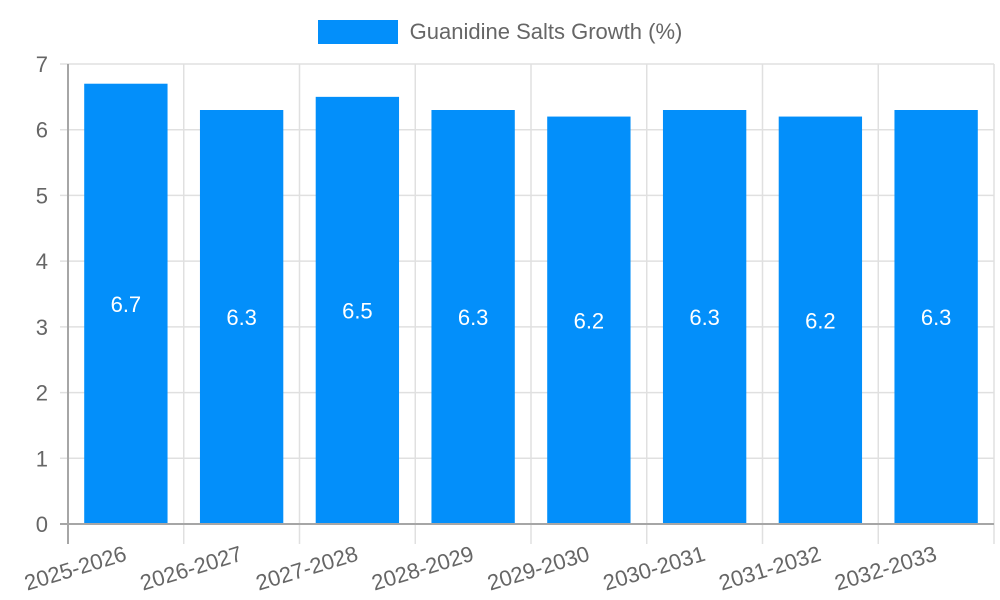 The height and width of the screenshot is (600, 1000). What do you see at coordinates (654, 568) in the screenshot?
I see `x-tick-label: 2030-2031` at bounding box center [654, 568].